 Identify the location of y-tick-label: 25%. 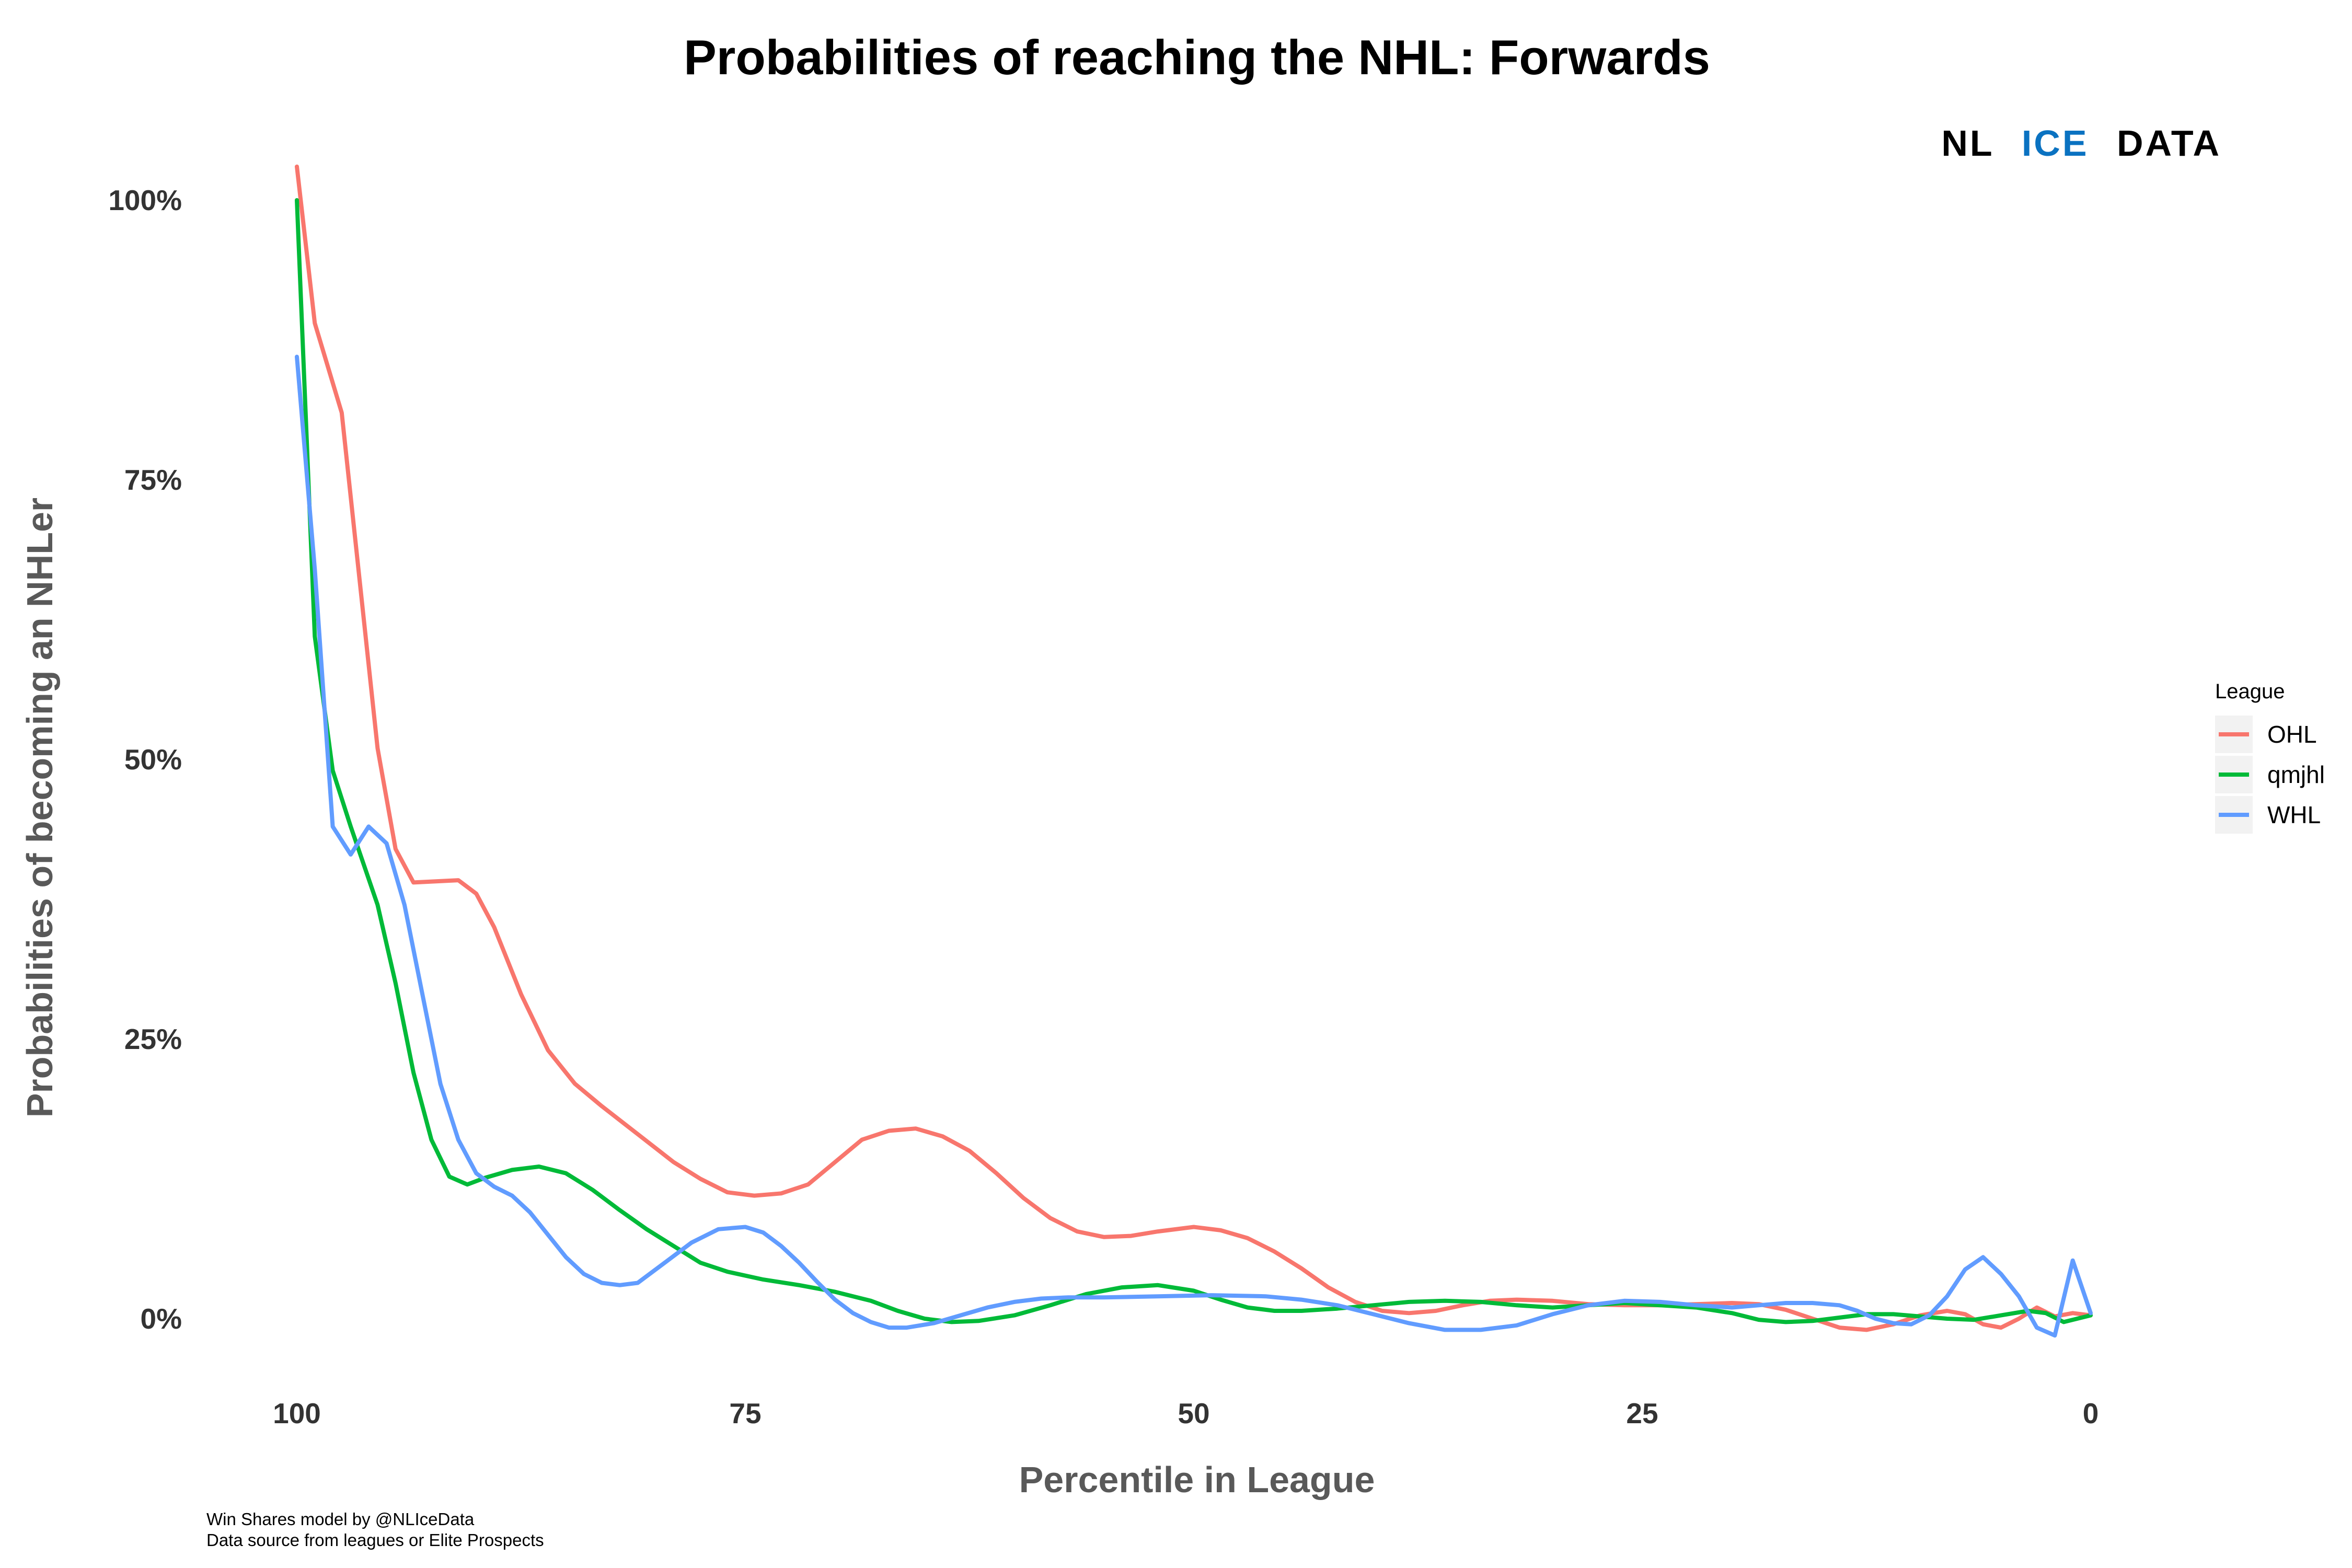
(153, 1039).